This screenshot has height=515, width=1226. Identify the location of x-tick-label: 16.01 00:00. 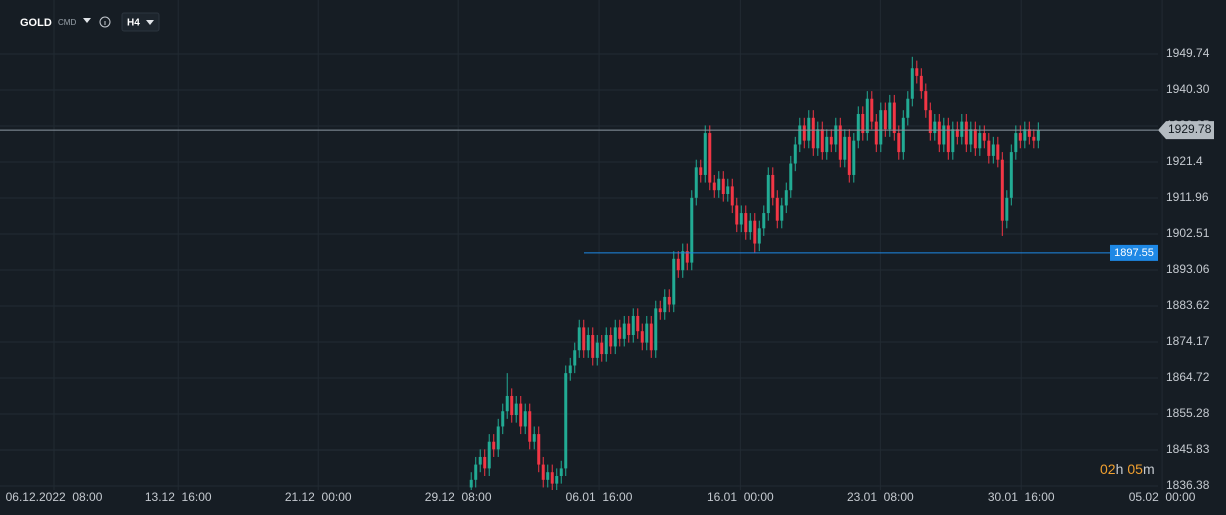
(740, 497).